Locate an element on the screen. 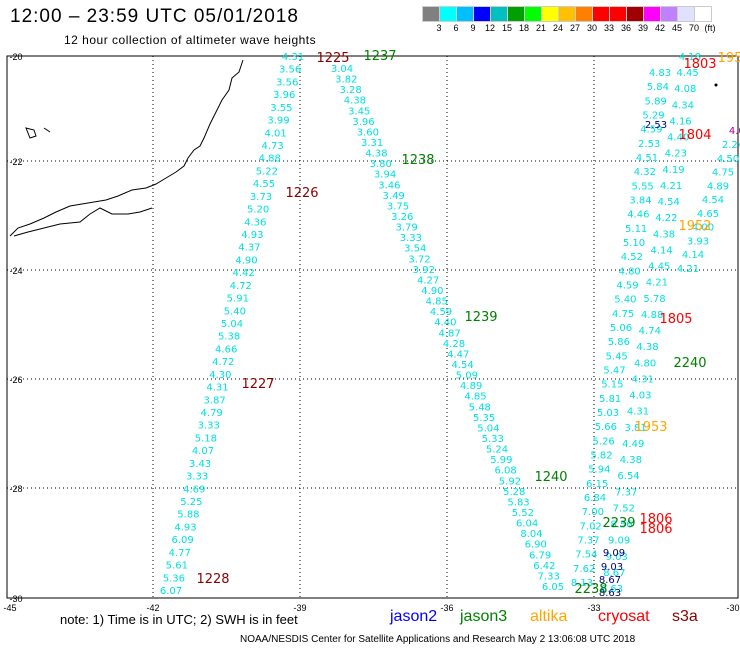 This screenshot has width=740, height=650. swh-value-low: 4.01 is located at coordinates (734, 131).